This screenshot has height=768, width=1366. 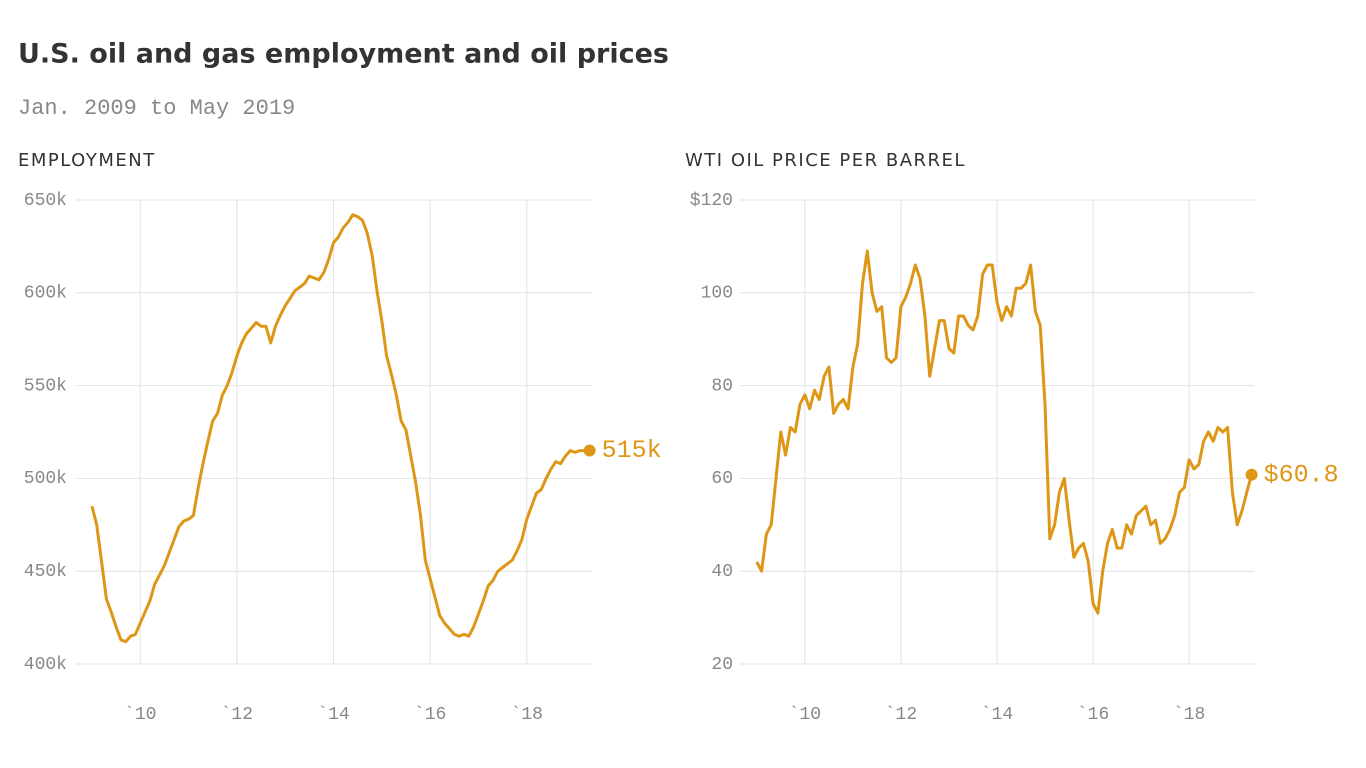 I want to click on y-tick-label: 80, so click(x=722, y=386).